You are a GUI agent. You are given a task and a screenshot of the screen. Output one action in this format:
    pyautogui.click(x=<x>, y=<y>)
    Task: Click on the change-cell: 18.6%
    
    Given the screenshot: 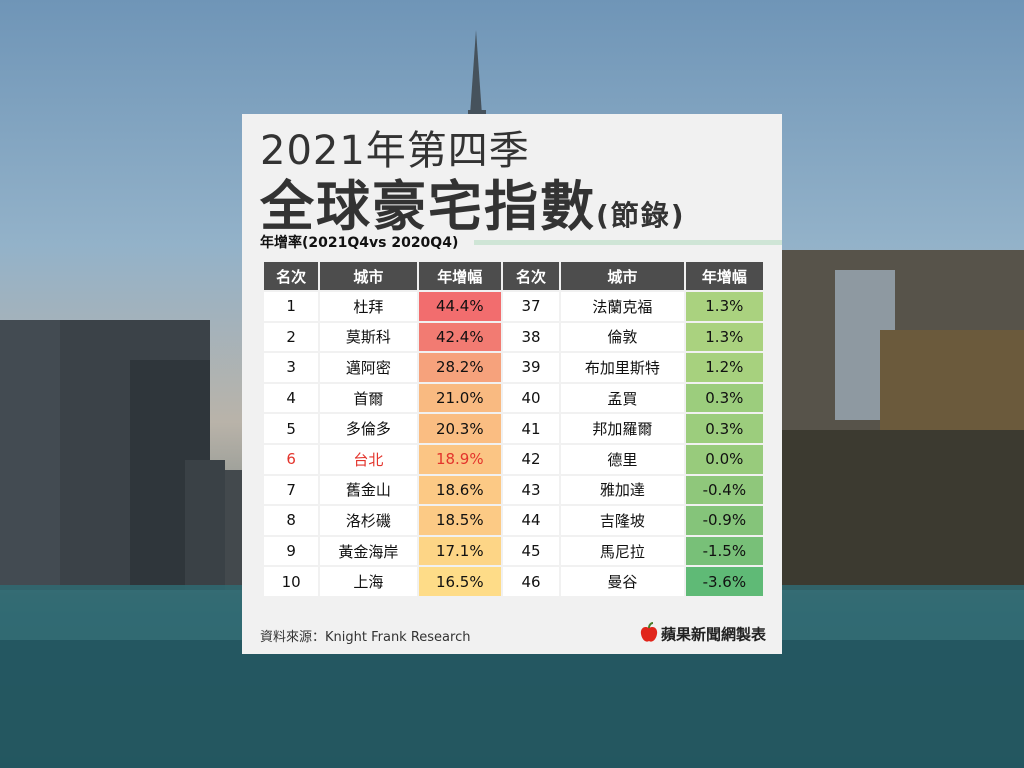 What is the action you would take?
    pyautogui.click(x=459, y=490)
    